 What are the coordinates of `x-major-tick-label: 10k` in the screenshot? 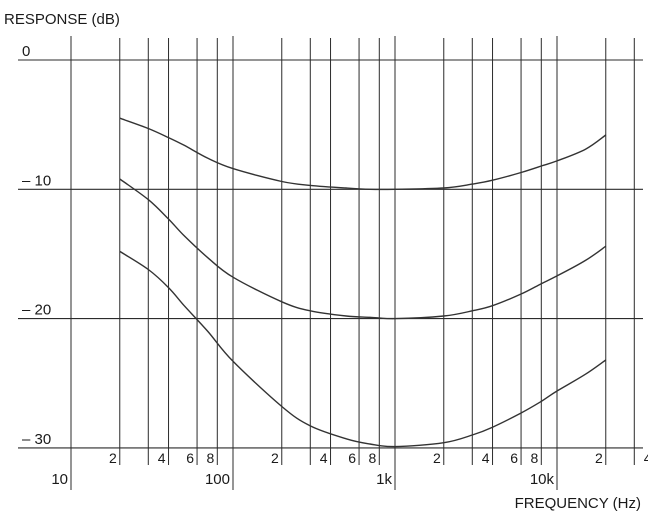 It's located at (542, 479).